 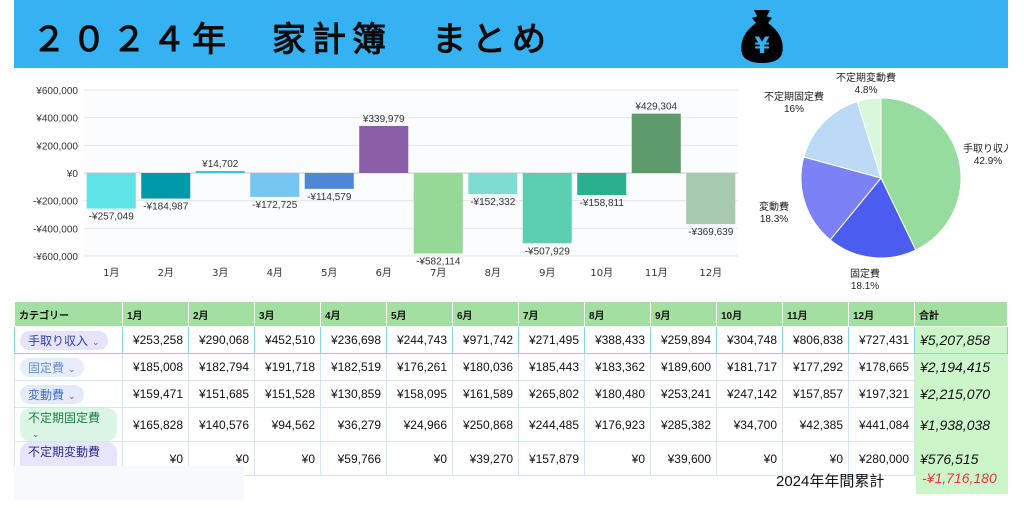 What do you see at coordinates (961, 424) in the screenshot?
I see `row-total-cell: ¥1,938,038` at bounding box center [961, 424].